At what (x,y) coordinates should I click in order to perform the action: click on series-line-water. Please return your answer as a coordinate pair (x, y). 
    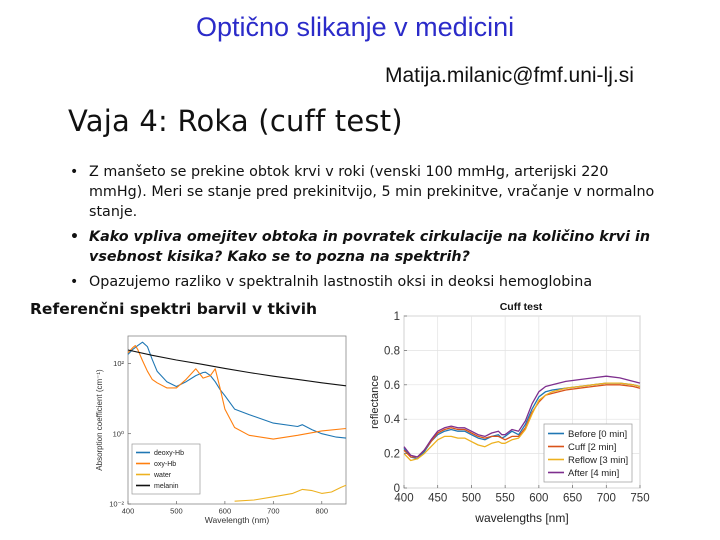
    Looking at the image, I should click on (290, 493).